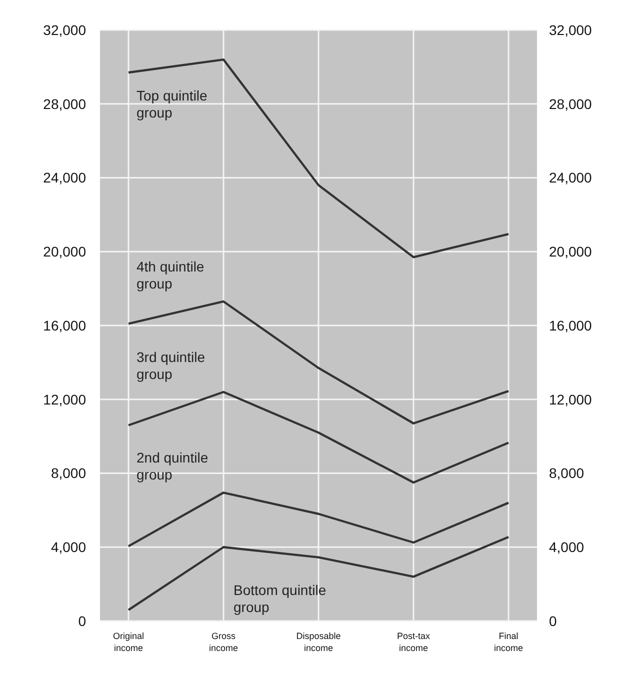 The width and height of the screenshot is (620, 679). Describe the element at coordinates (280, 599) in the screenshot. I see `series-label: Bottom quintile group` at that location.